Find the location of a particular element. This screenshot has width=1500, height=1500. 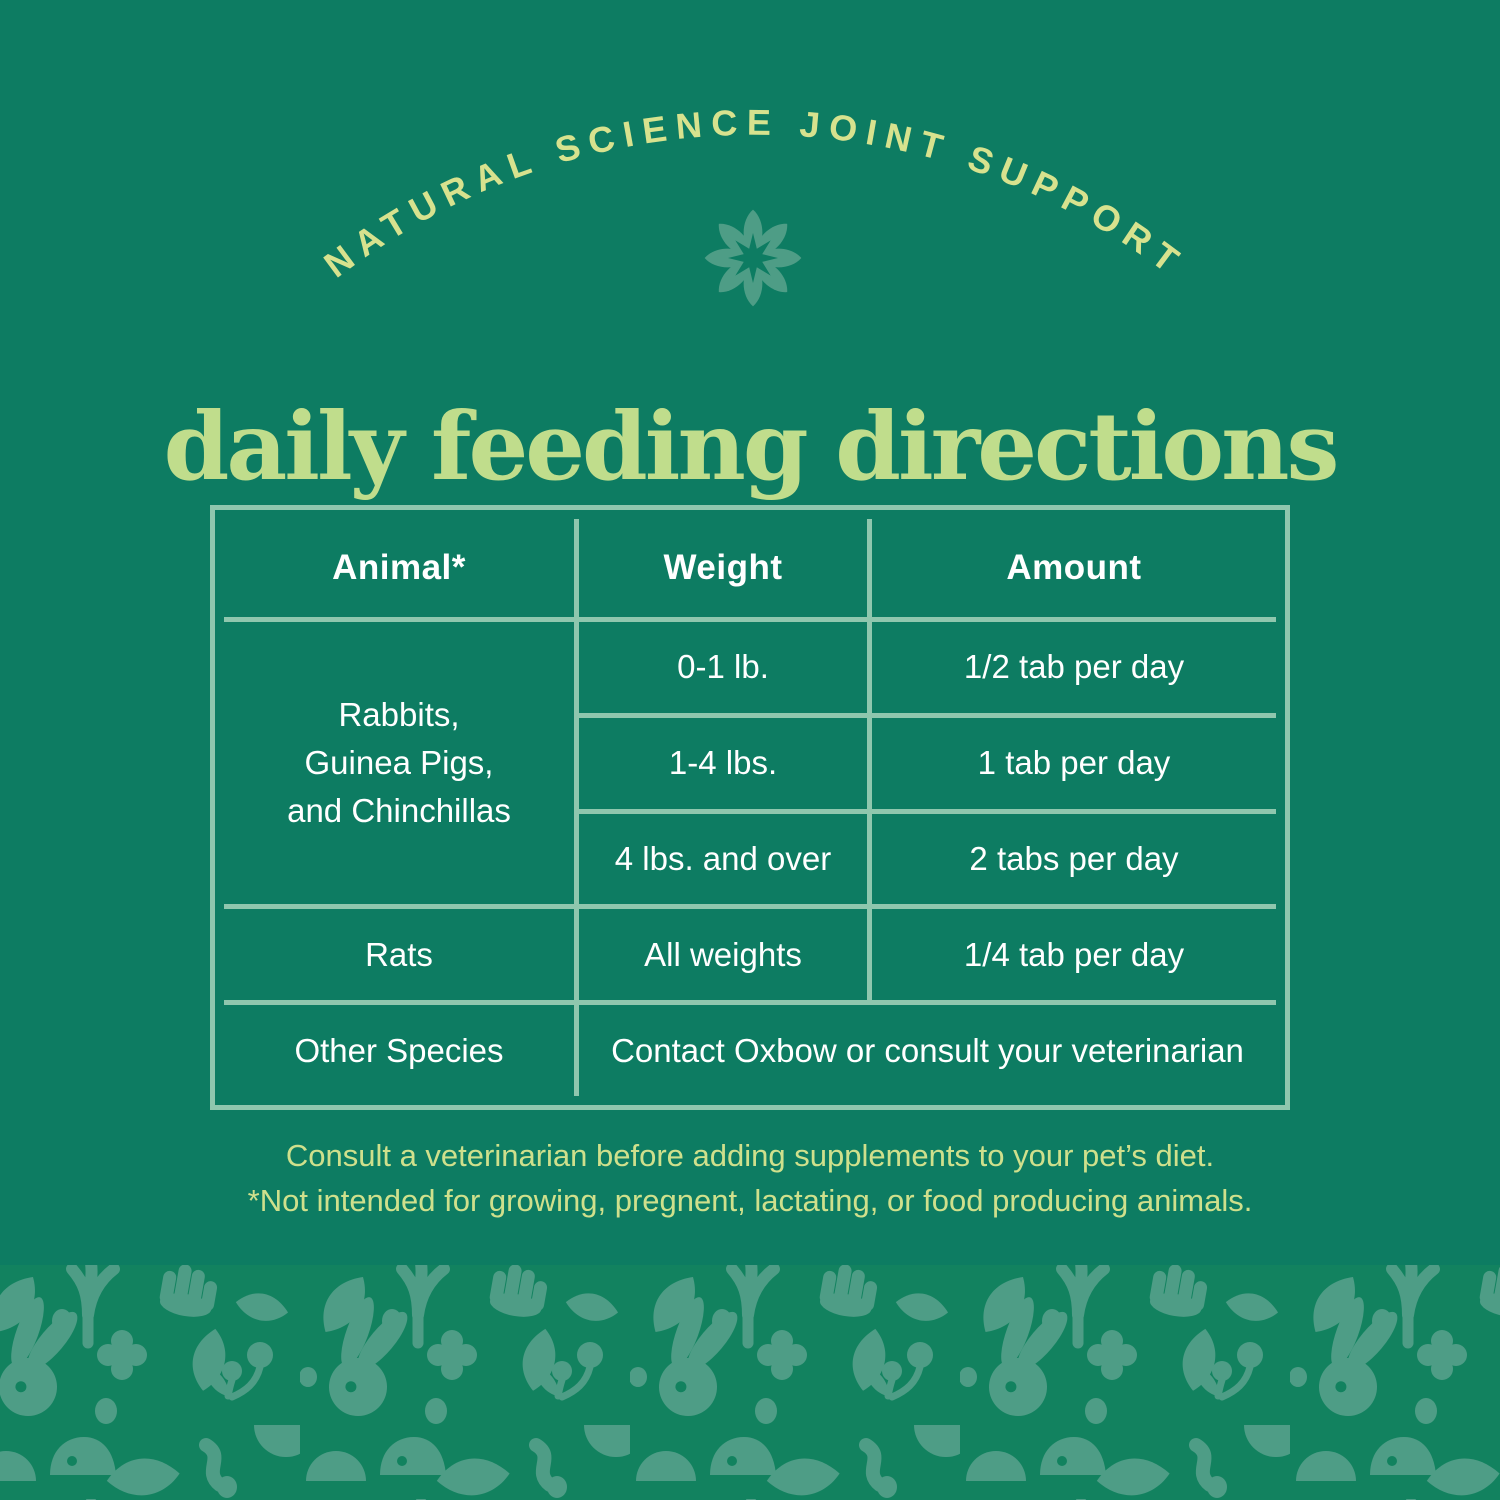

amount-cell: 2 tabs per day is located at coordinates (1074, 859).